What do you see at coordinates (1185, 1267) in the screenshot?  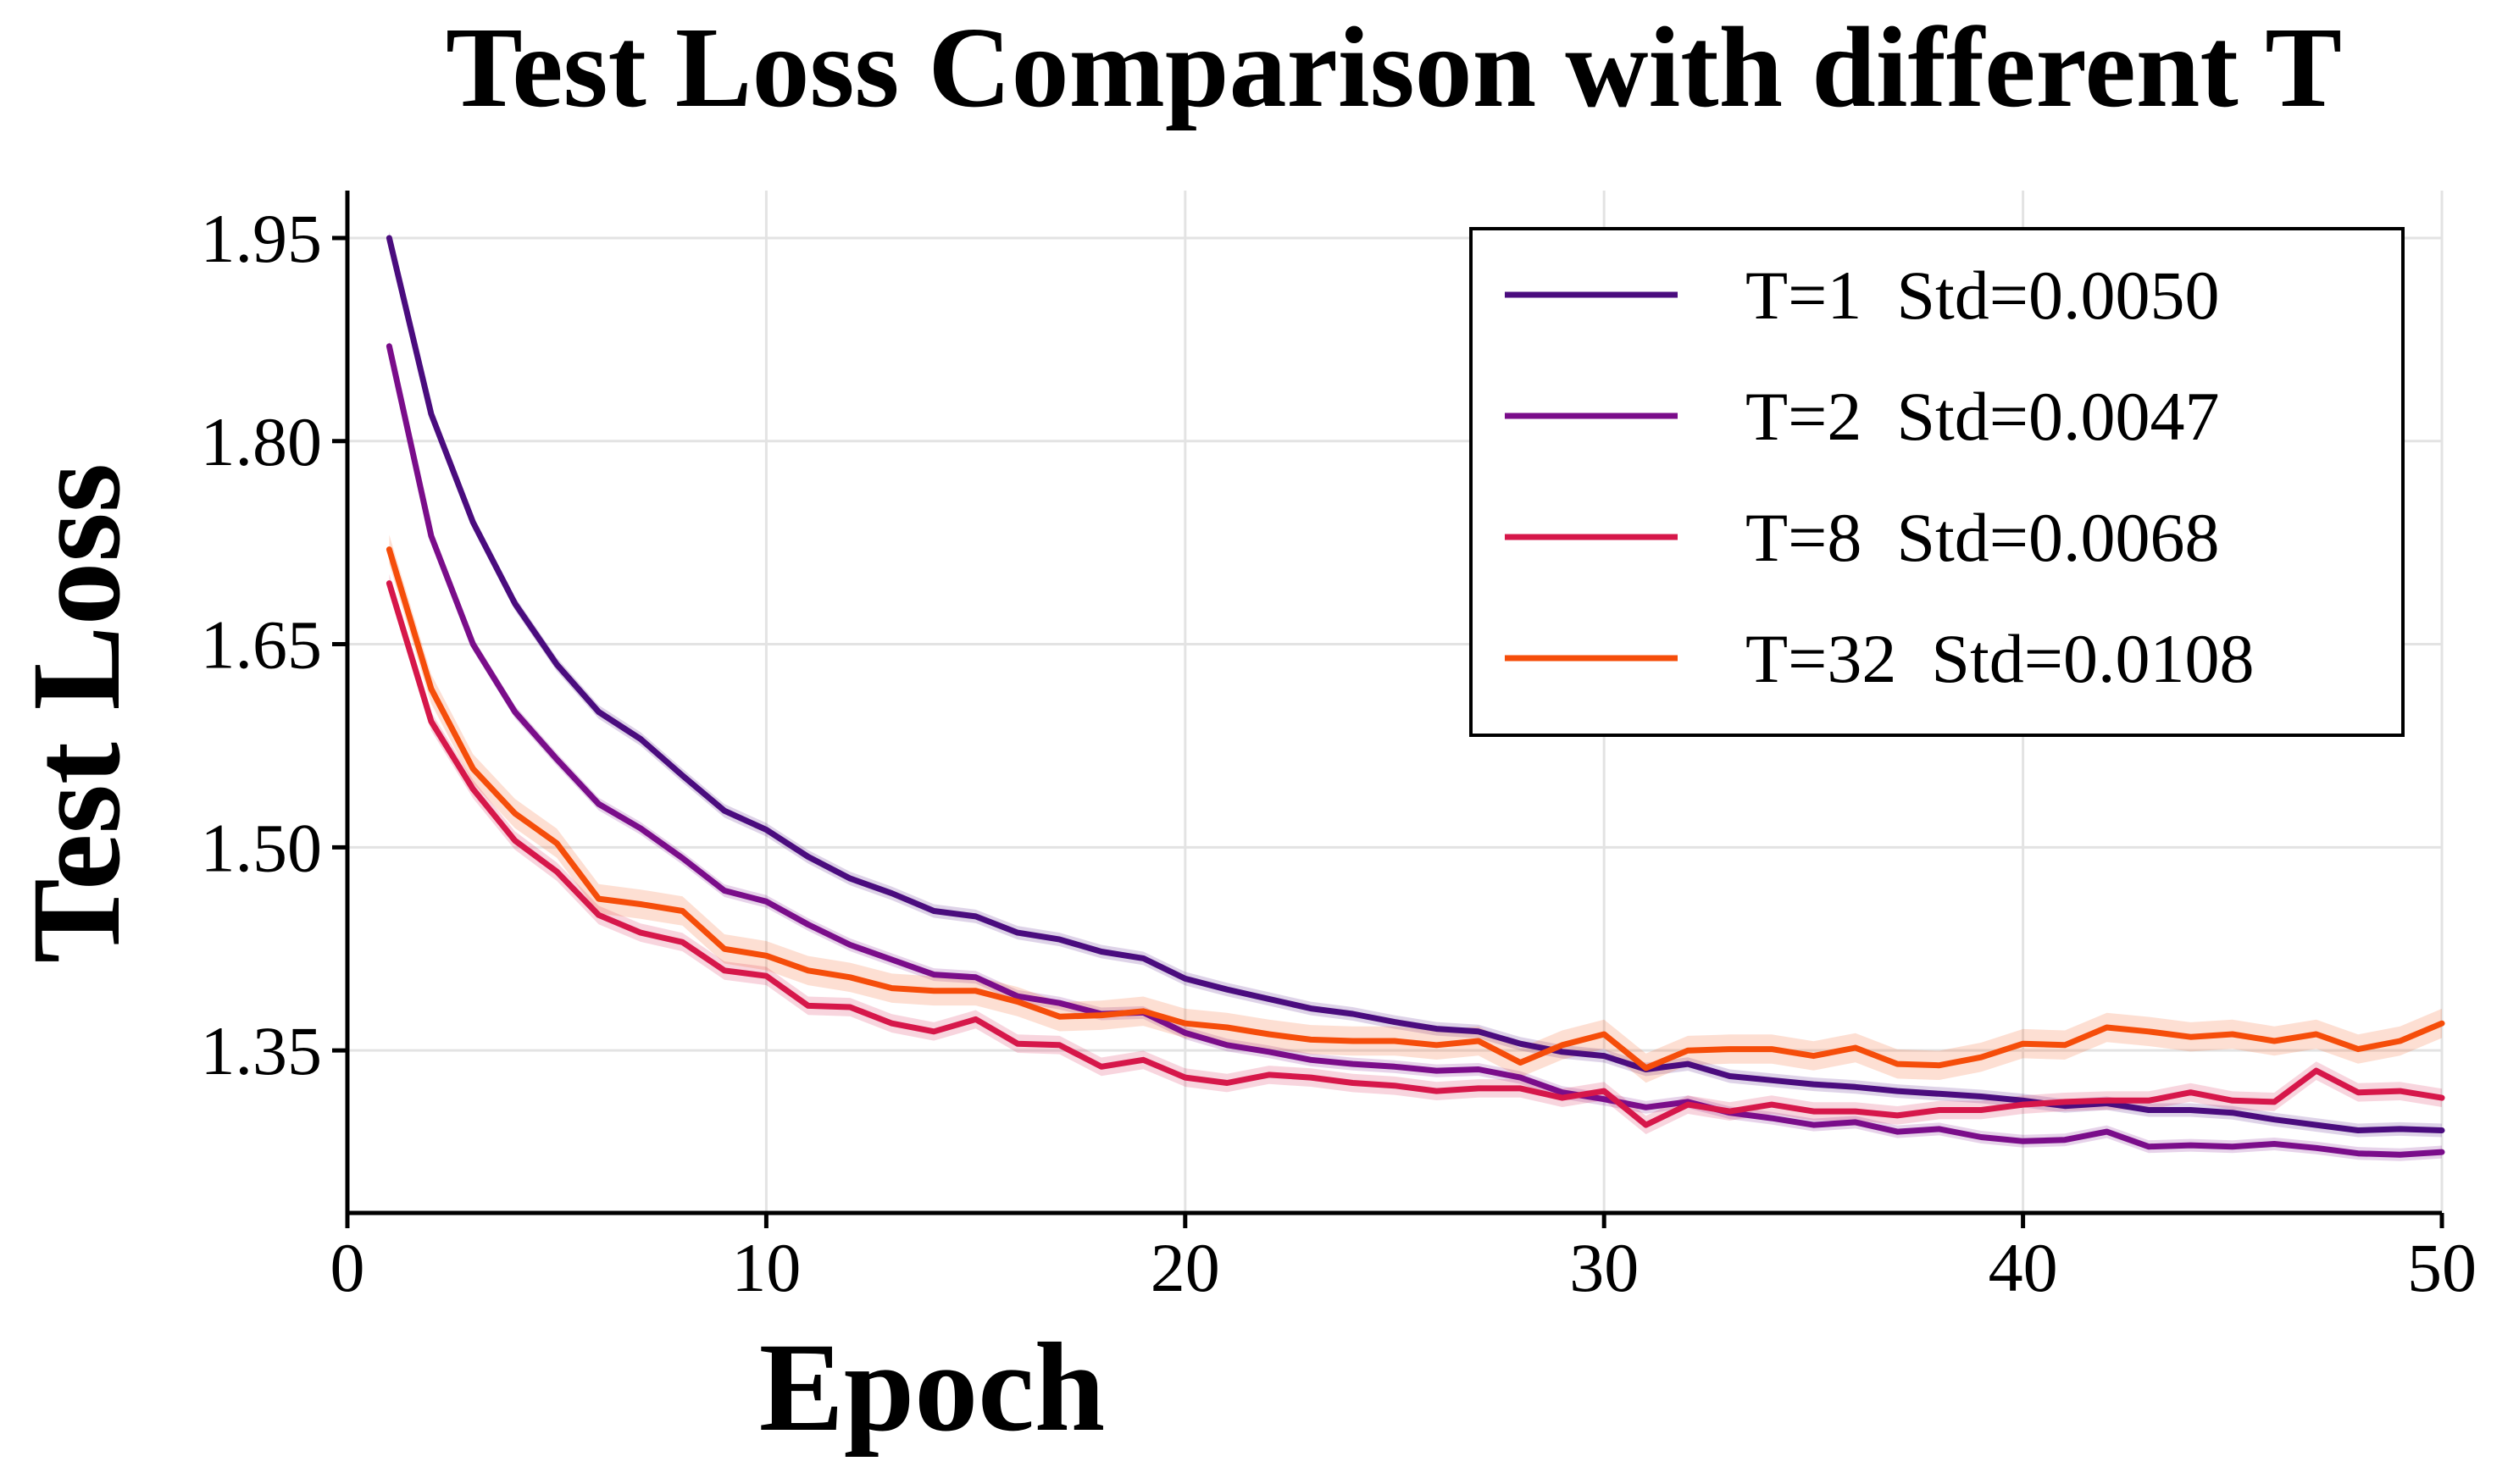 I see `x-tick-label: 20` at bounding box center [1185, 1267].